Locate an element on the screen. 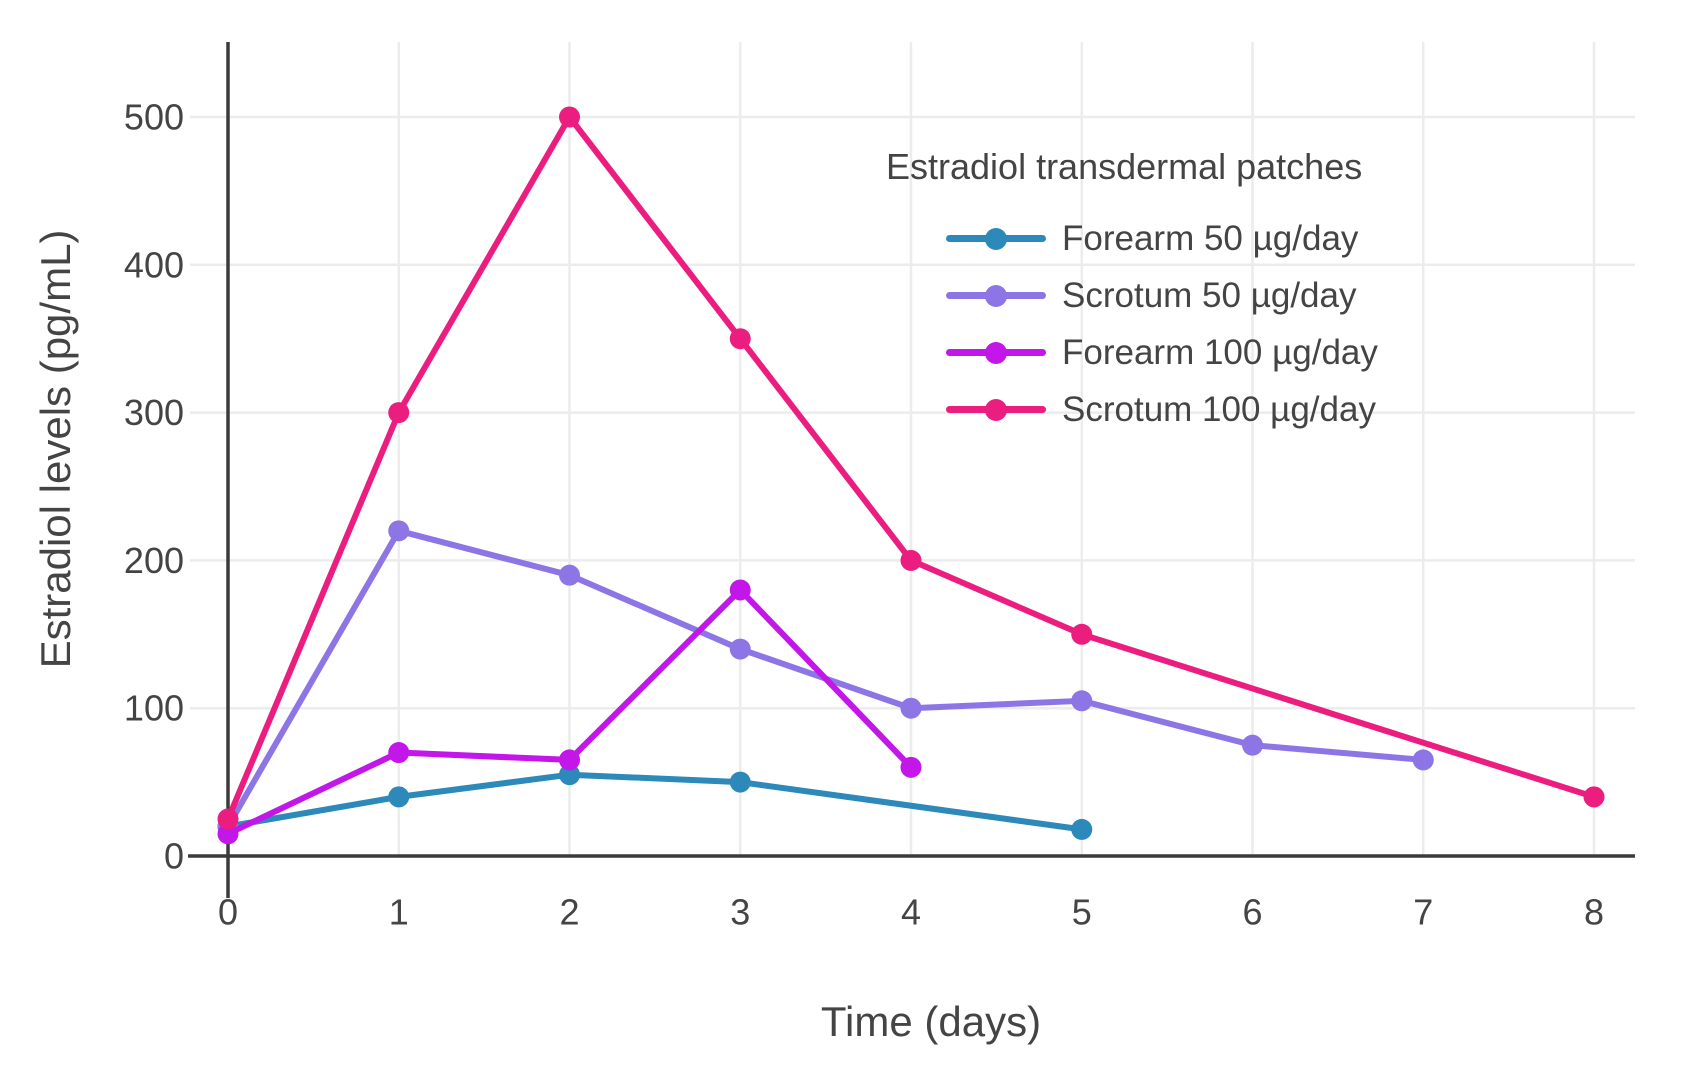 This screenshot has height=1090, width=1681. y-axis-title: Estradiol levels (pg/mL) is located at coordinates (55, 449).